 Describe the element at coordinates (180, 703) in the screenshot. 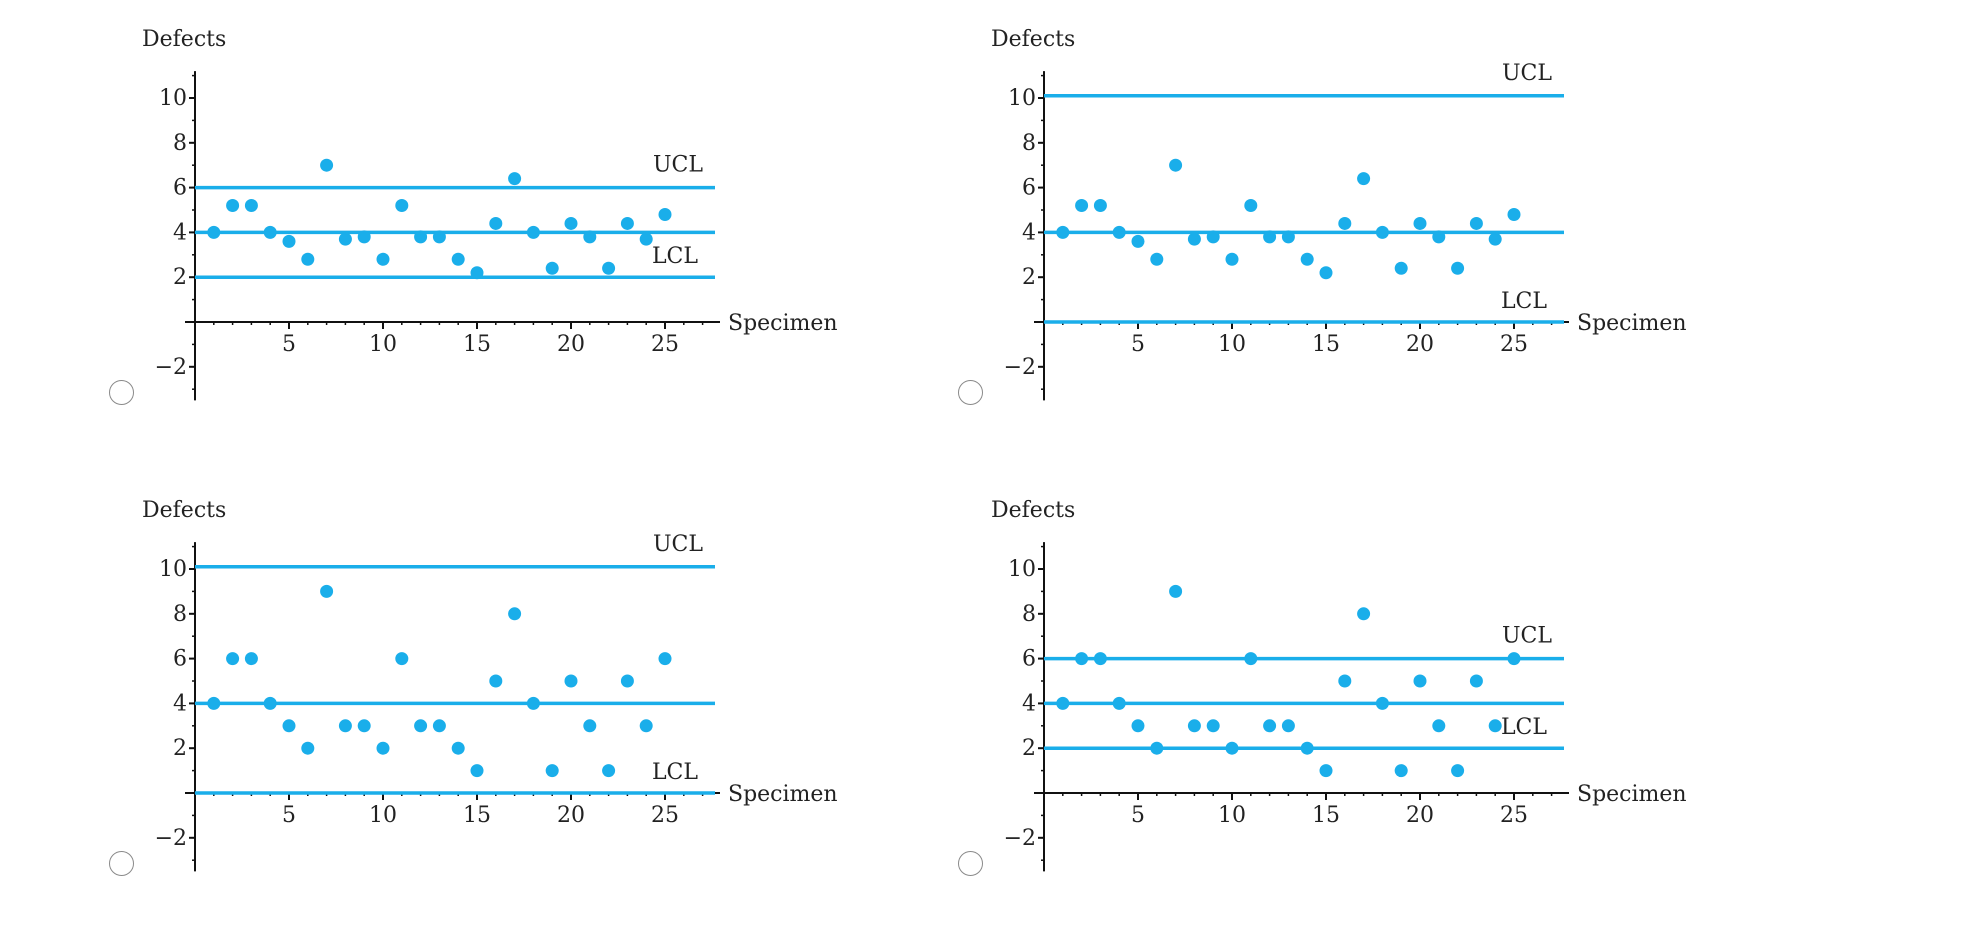

I see `y-tick-label: 4` at that location.